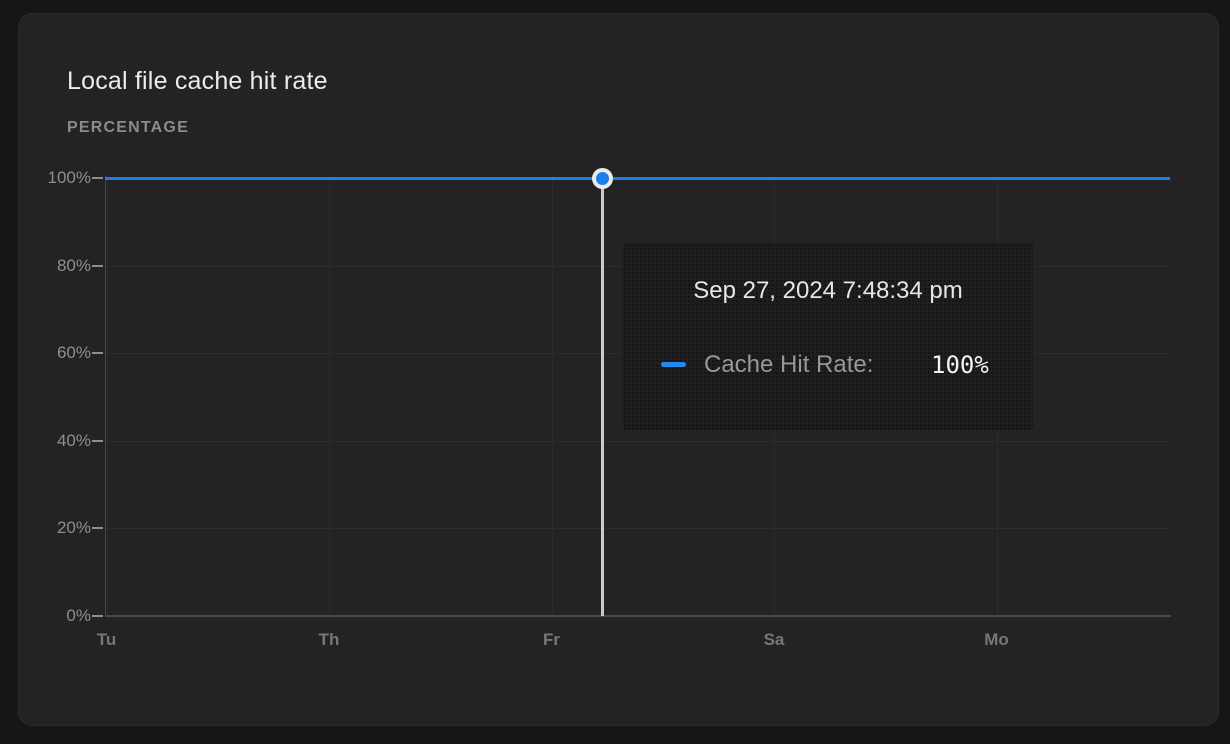 The image size is (1230, 744). Describe the element at coordinates (106, 639) in the screenshot. I see `x-tick-label: Tu` at that location.